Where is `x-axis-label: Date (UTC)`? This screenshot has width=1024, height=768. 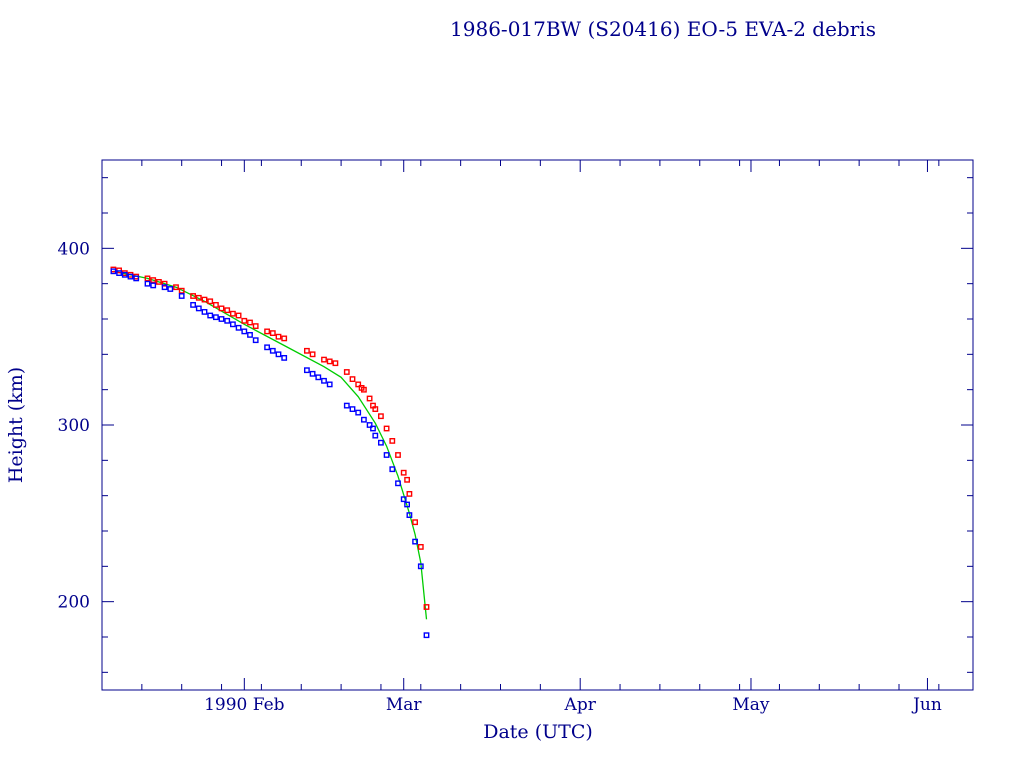
x-axis-label: Date (UTC) is located at coordinates (538, 732).